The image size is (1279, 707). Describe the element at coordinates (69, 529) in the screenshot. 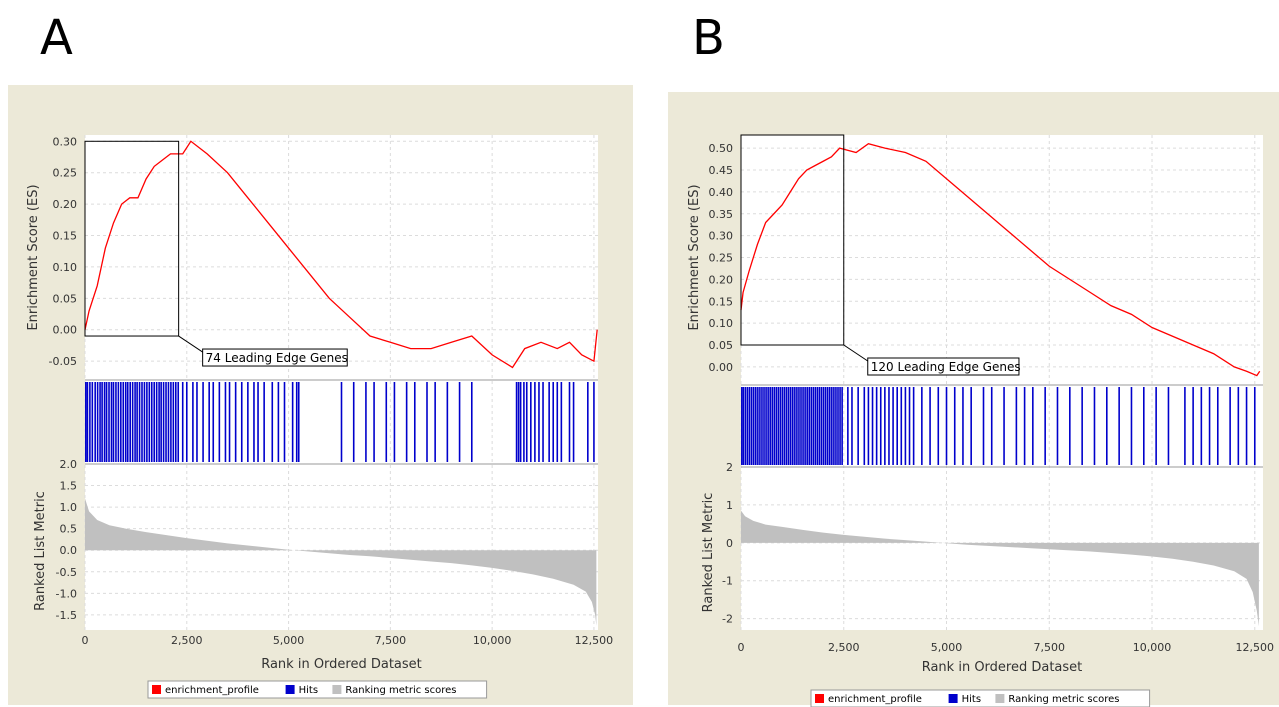

I see `metric-tick-label: 0.5` at that location.